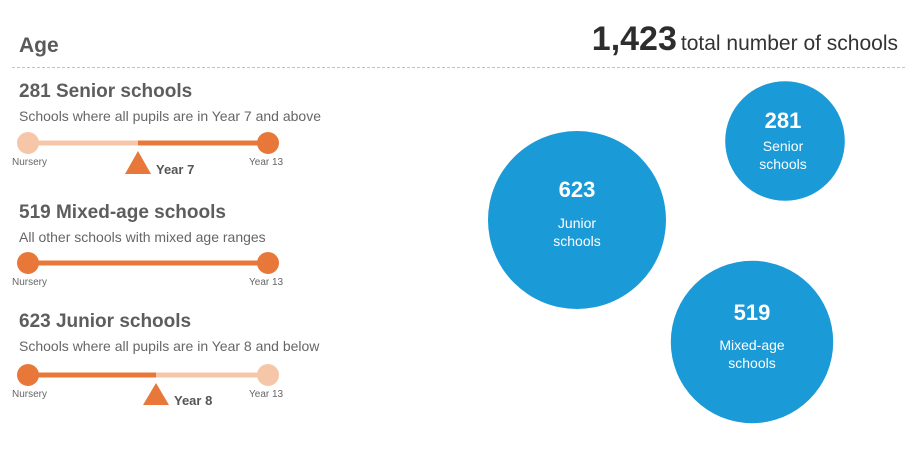 This screenshot has height=451, width=913. Describe the element at coordinates (175, 169) in the screenshot. I see `marker-label: Year 7` at that location.